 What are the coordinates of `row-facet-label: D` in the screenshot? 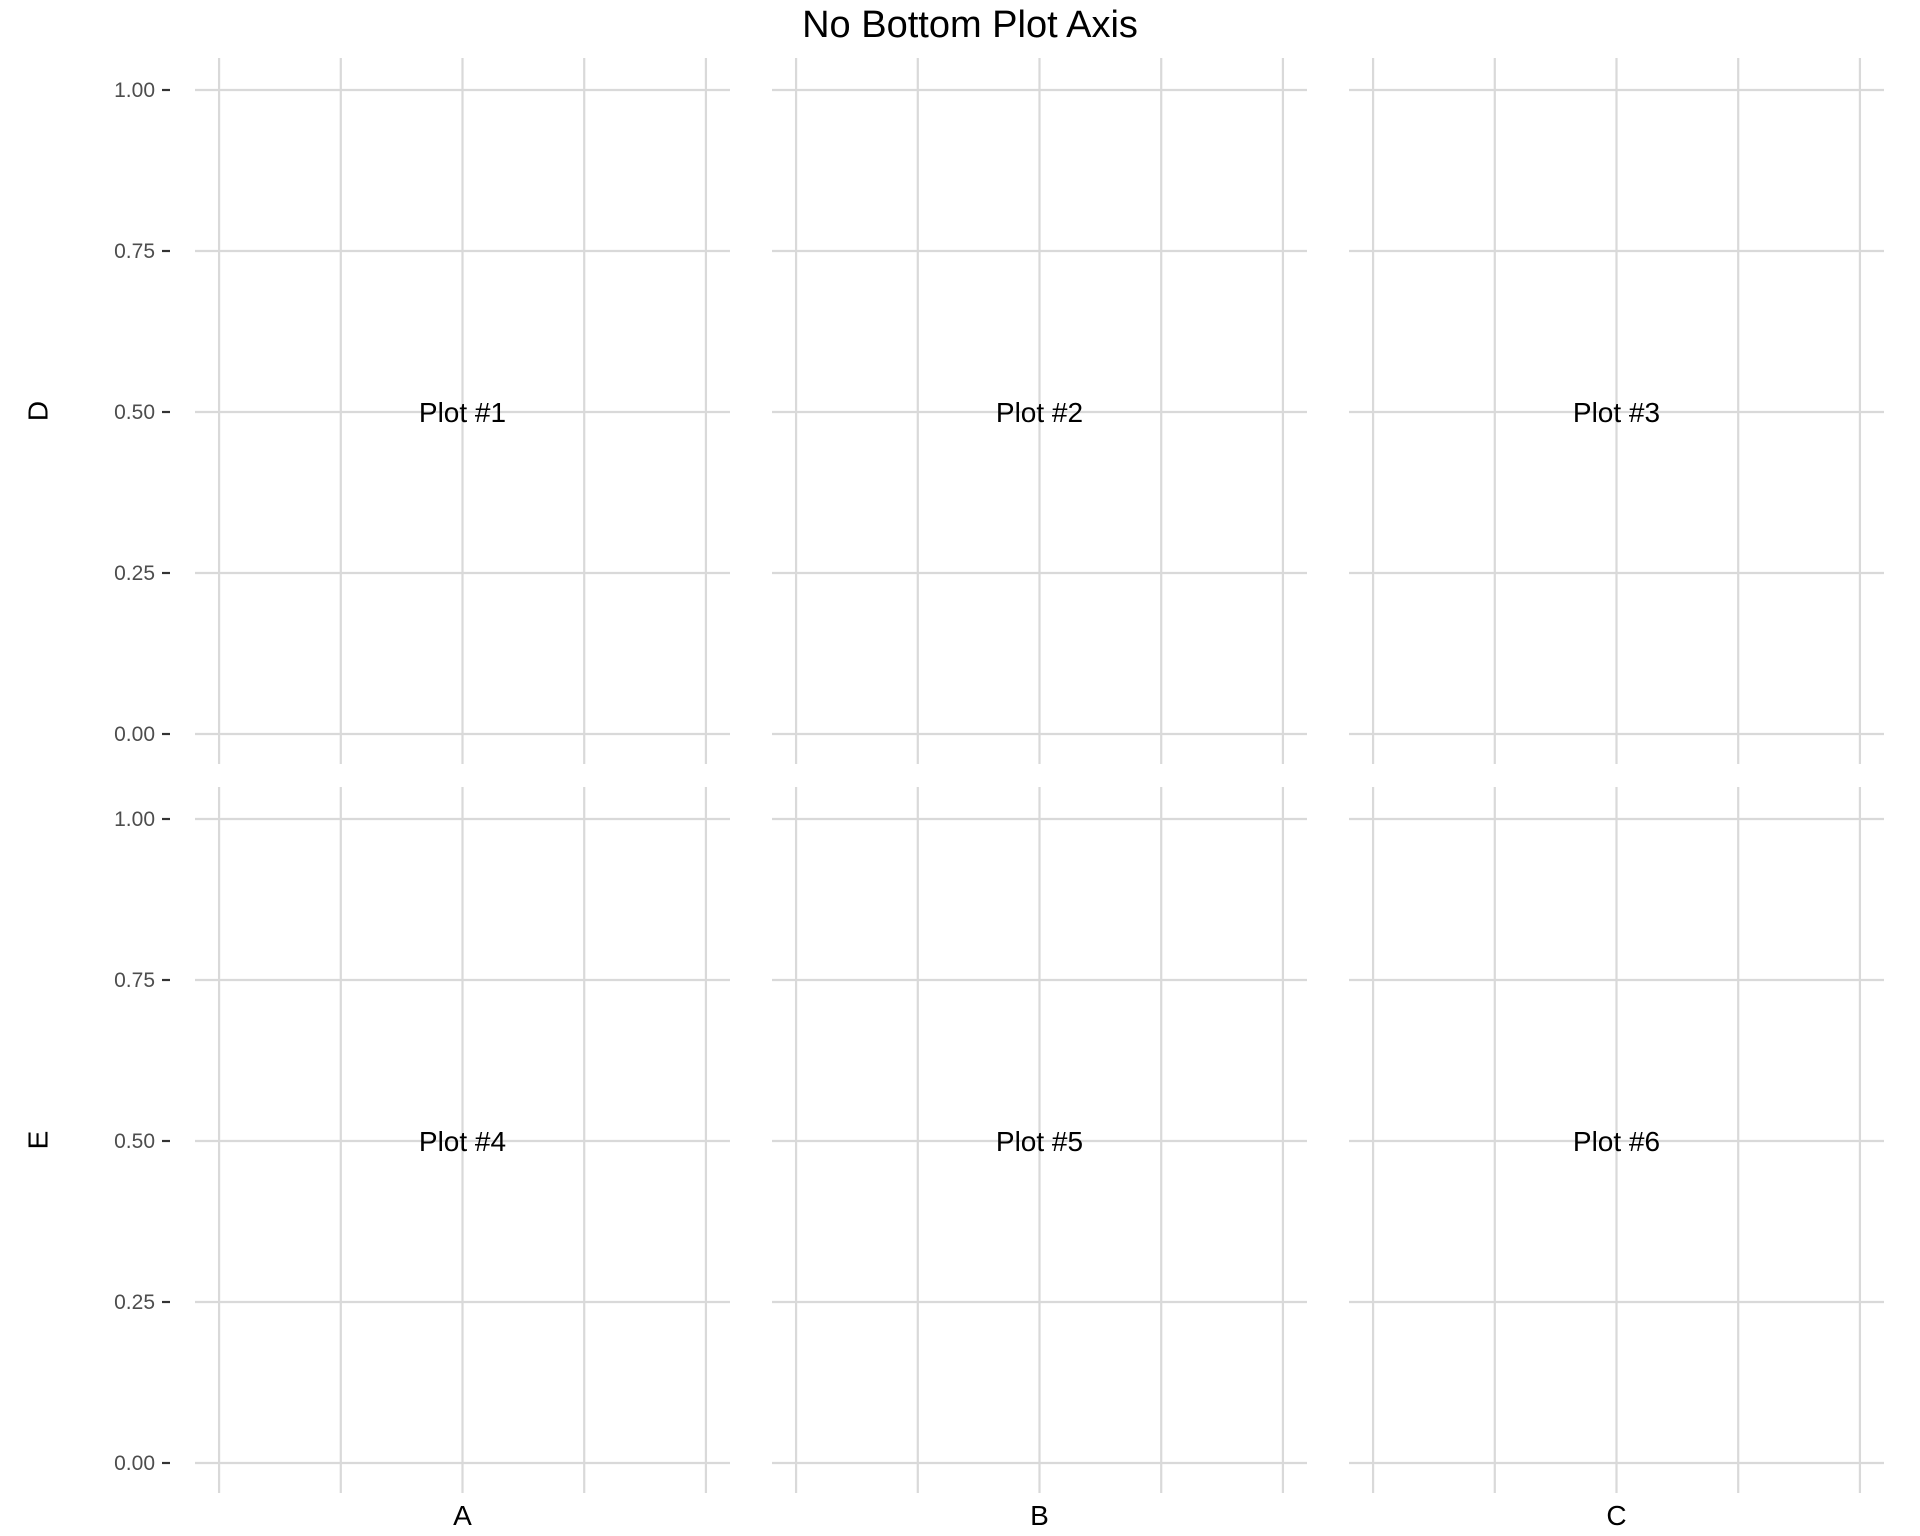 It's located at (37, 411).